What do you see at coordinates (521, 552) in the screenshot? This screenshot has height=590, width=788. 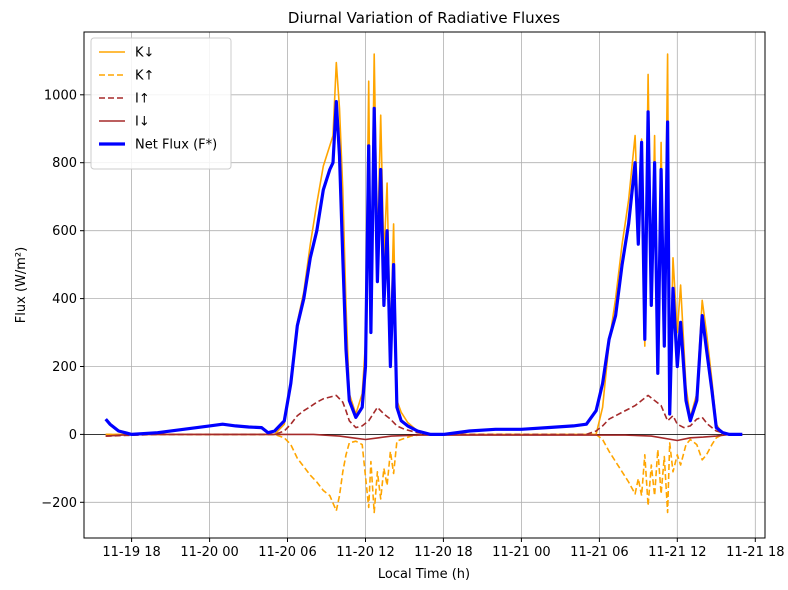 I see `x-tick-label: 11-21 00` at bounding box center [521, 552].